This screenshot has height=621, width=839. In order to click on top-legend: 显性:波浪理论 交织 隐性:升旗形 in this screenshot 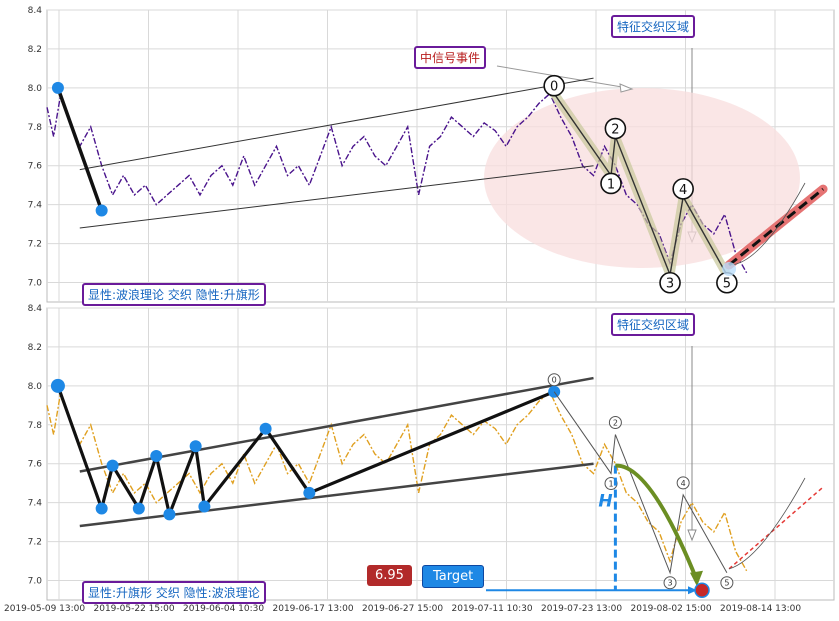, I will do `click(174, 294)`.